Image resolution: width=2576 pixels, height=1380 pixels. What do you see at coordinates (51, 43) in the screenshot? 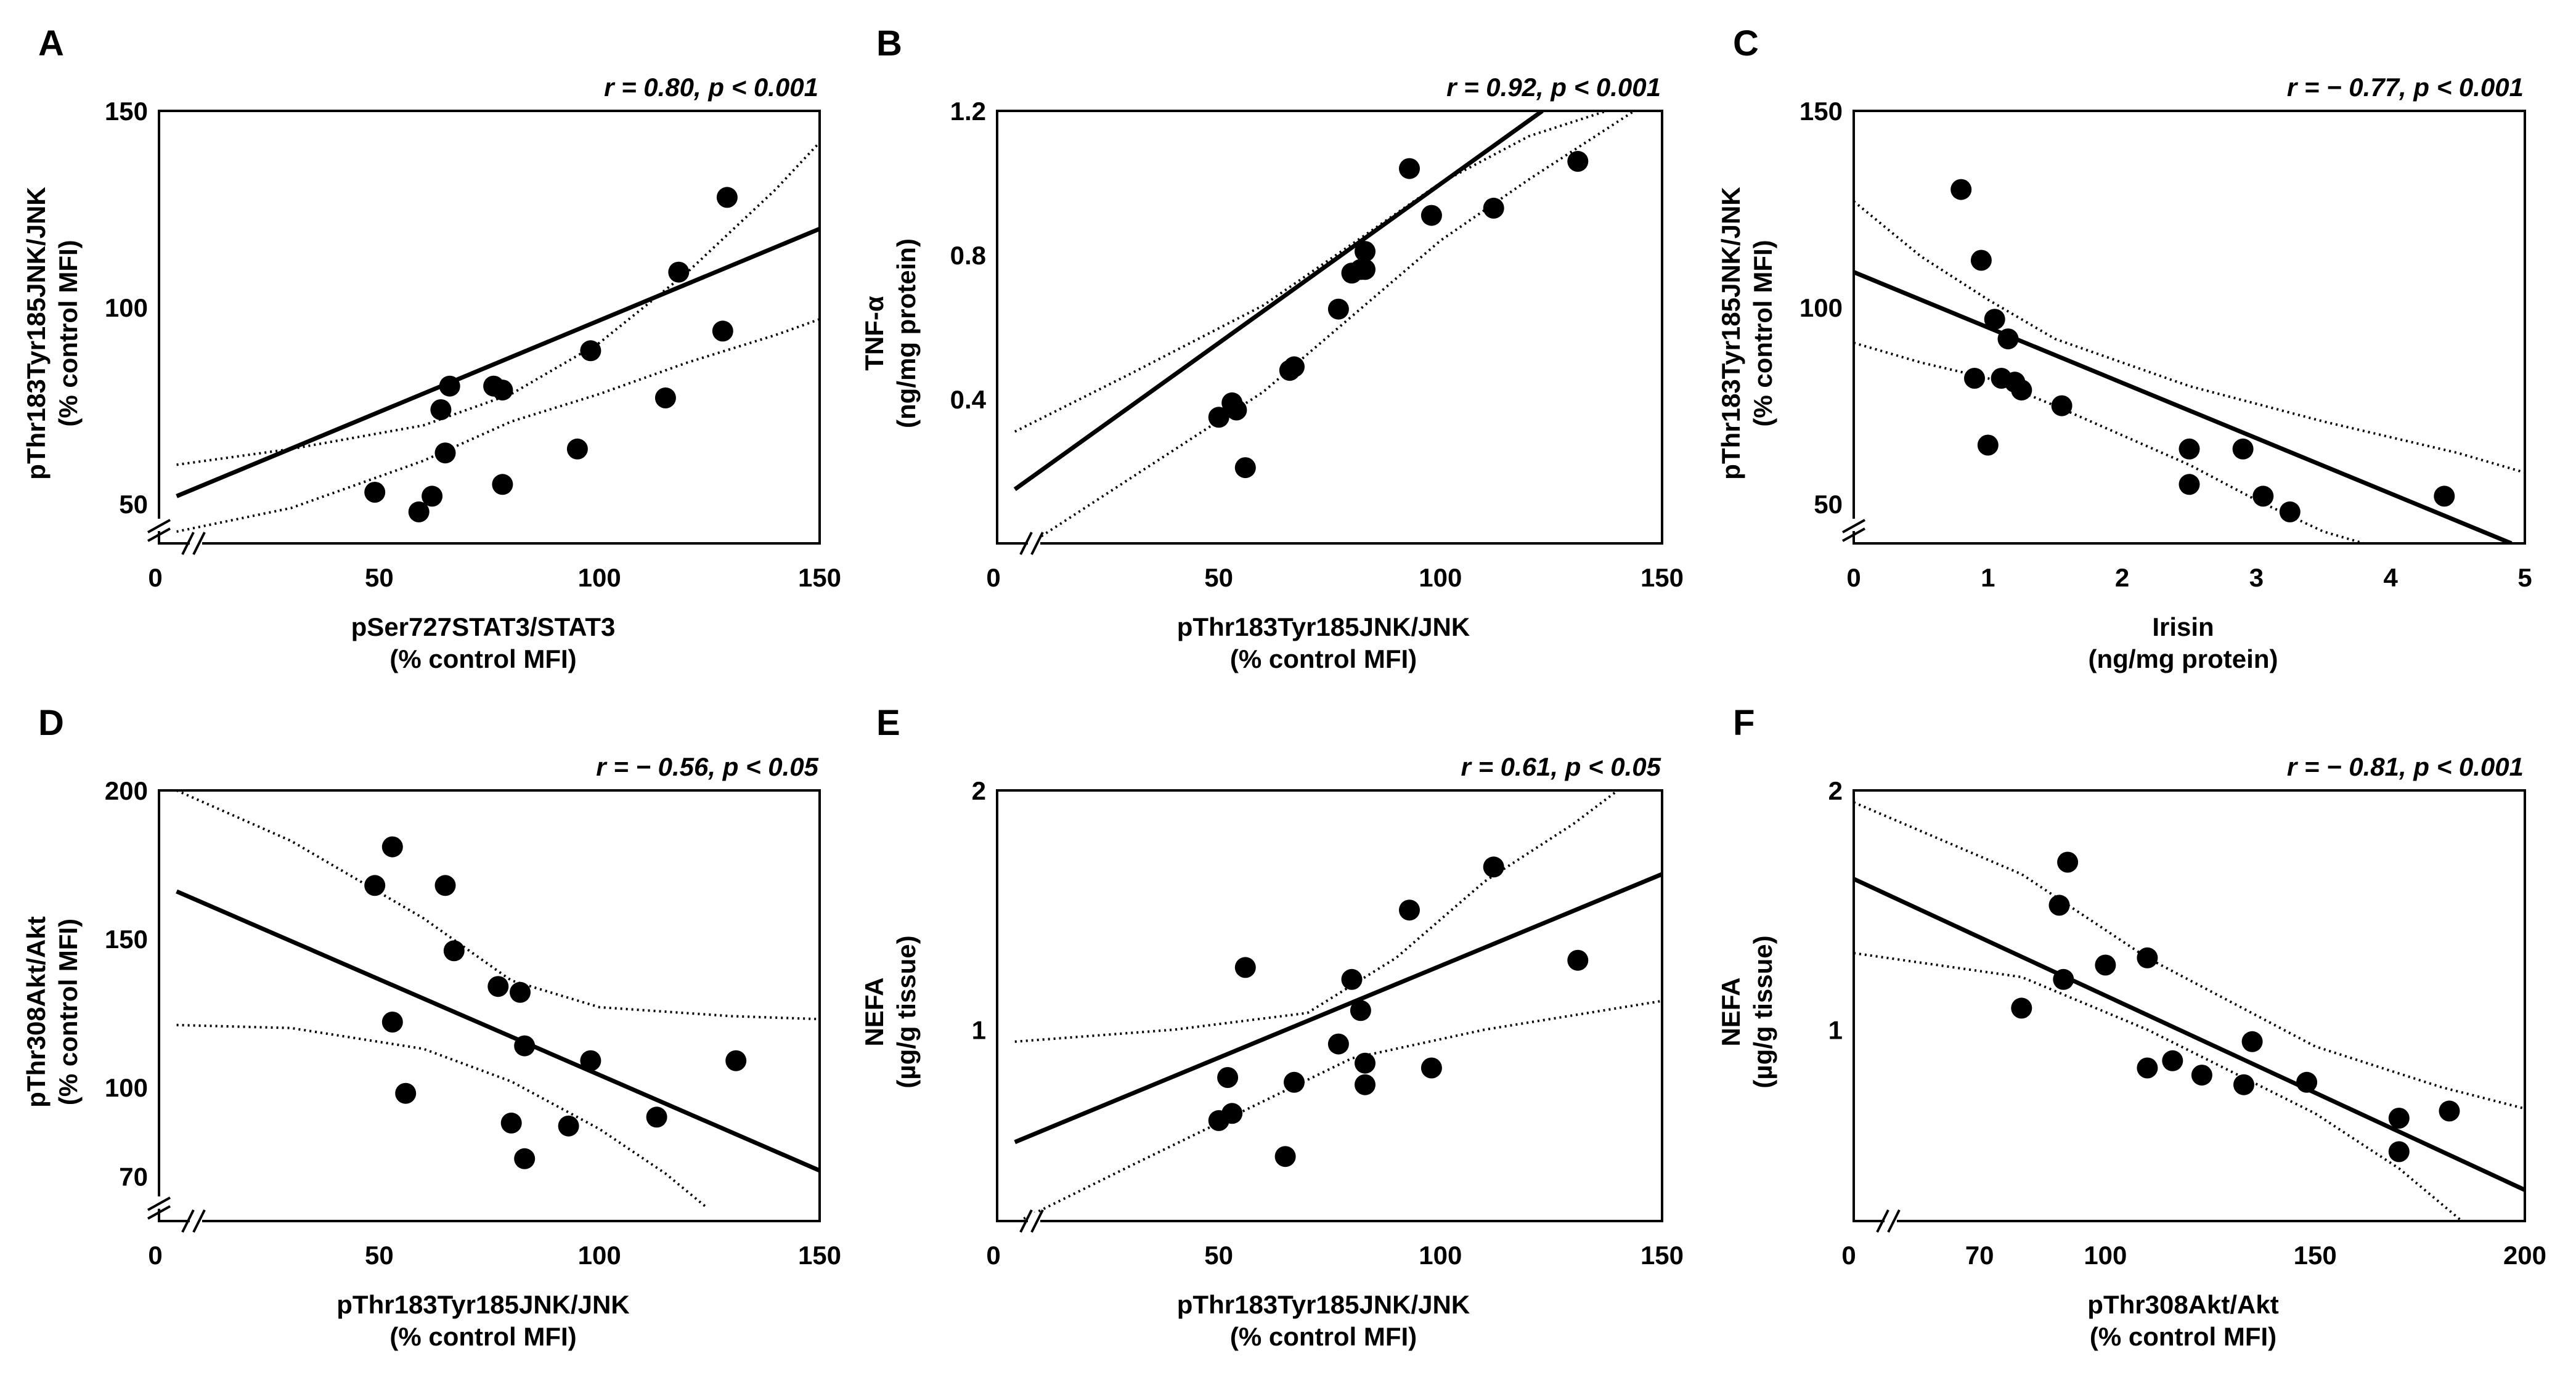
I see `panel-letter: A` at bounding box center [51, 43].